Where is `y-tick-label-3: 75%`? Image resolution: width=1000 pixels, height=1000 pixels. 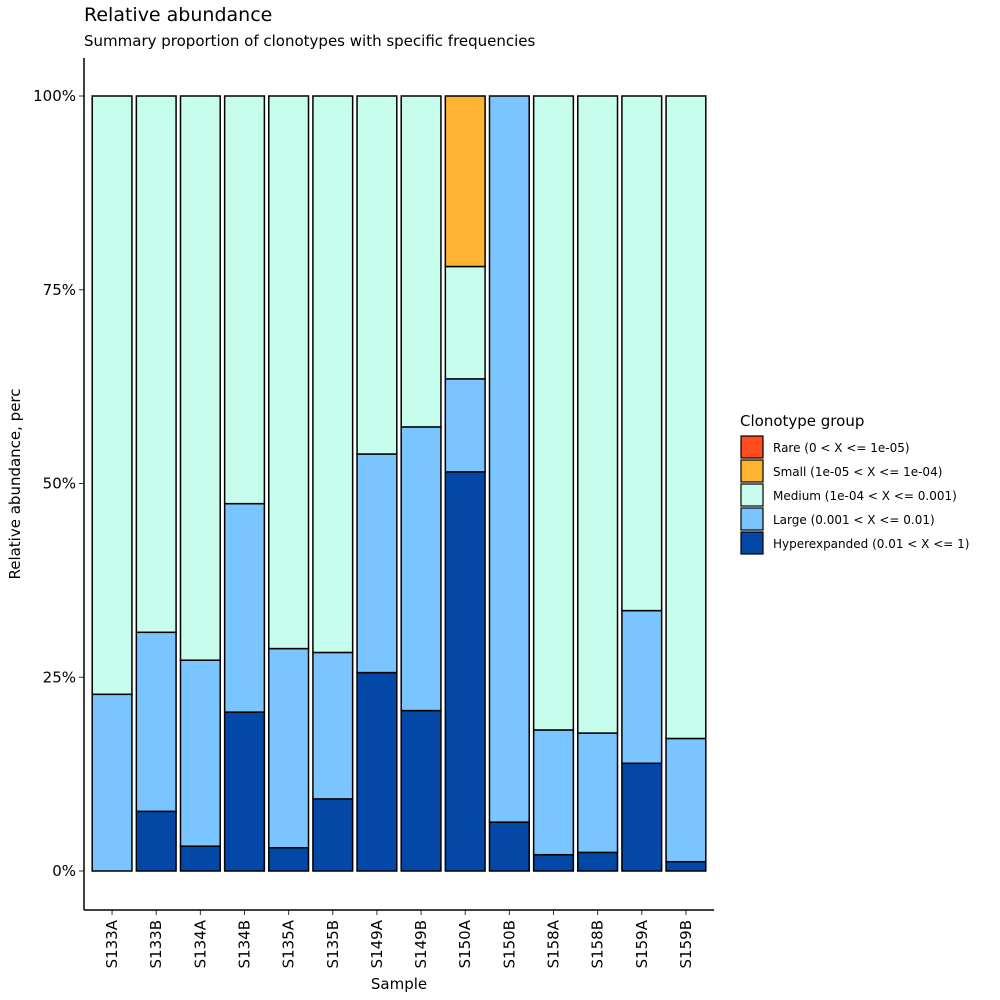 y-tick-label-3: 75% is located at coordinates (59, 290).